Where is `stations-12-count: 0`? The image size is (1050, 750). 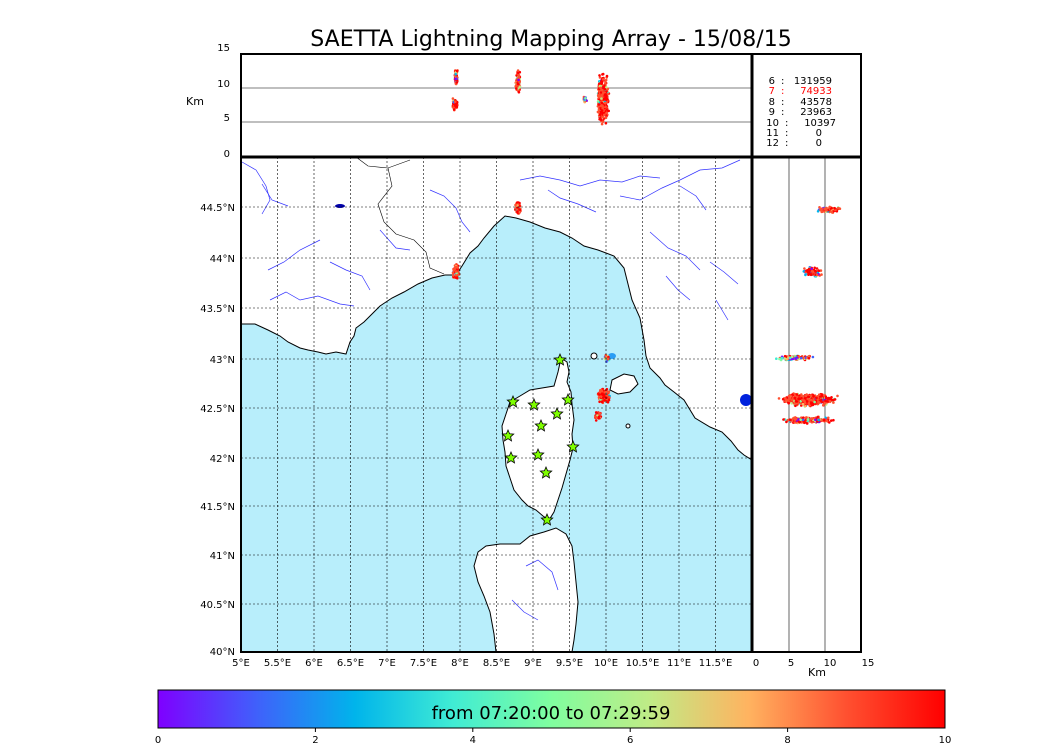
stations-12-count: 0 is located at coordinates (819, 143).